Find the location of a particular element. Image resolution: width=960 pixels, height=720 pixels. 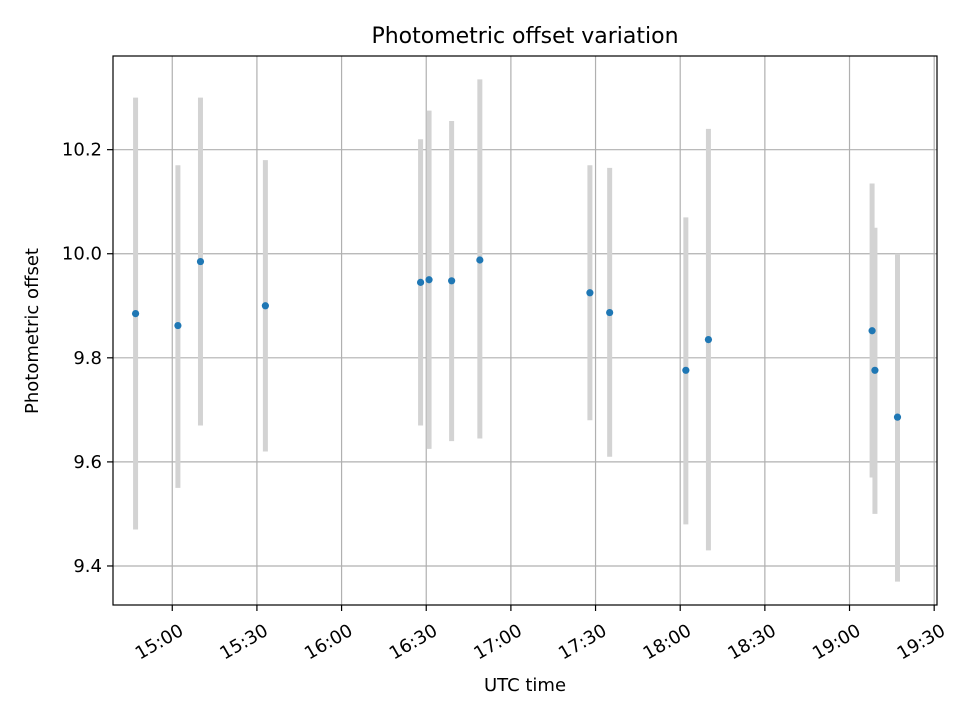

y-tick-label: 9.6 is located at coordinates (87, 462).